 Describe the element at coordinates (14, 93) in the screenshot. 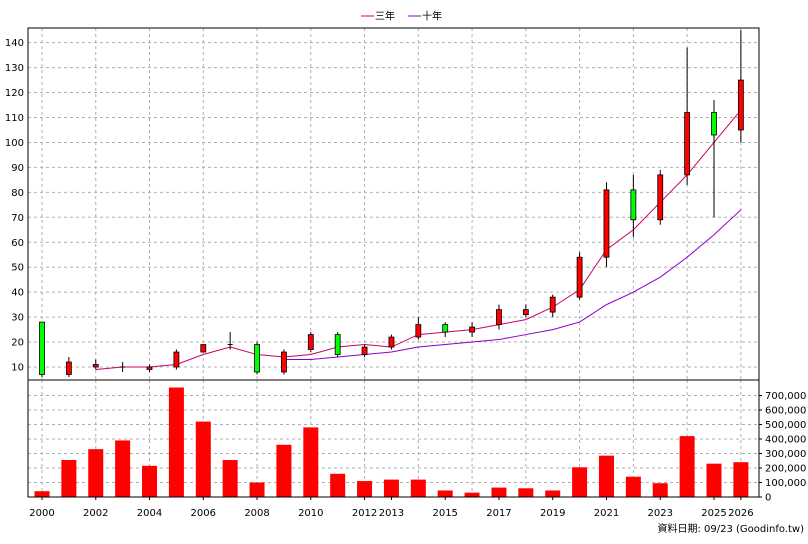

I see `price-tick-label-120: 120` at that location.